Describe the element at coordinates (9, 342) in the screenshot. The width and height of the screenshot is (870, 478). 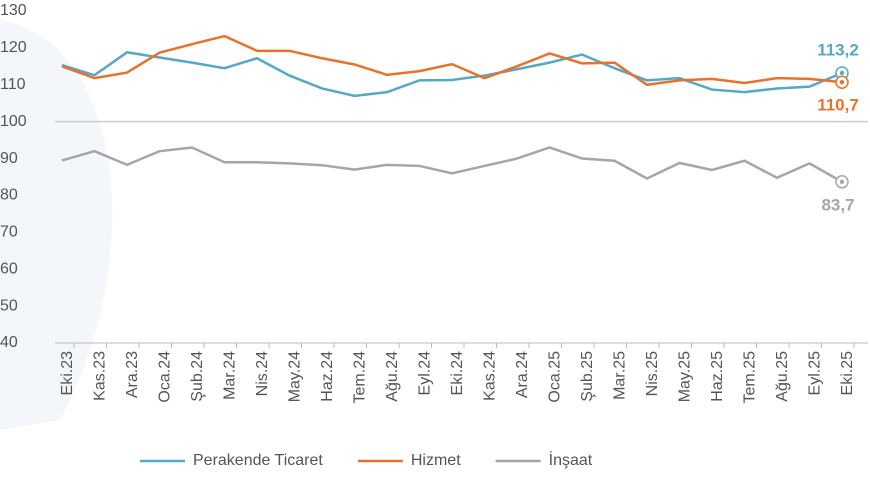
I see `y-tick-label: 40` at that location.